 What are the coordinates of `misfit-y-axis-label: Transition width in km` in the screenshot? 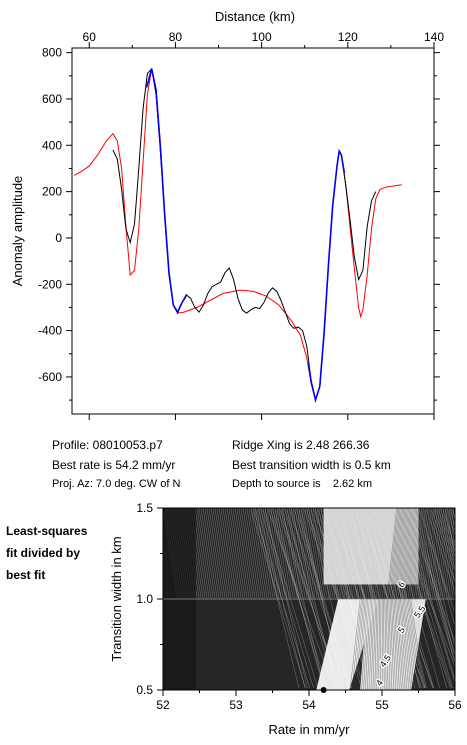 It's located at (116, 598).